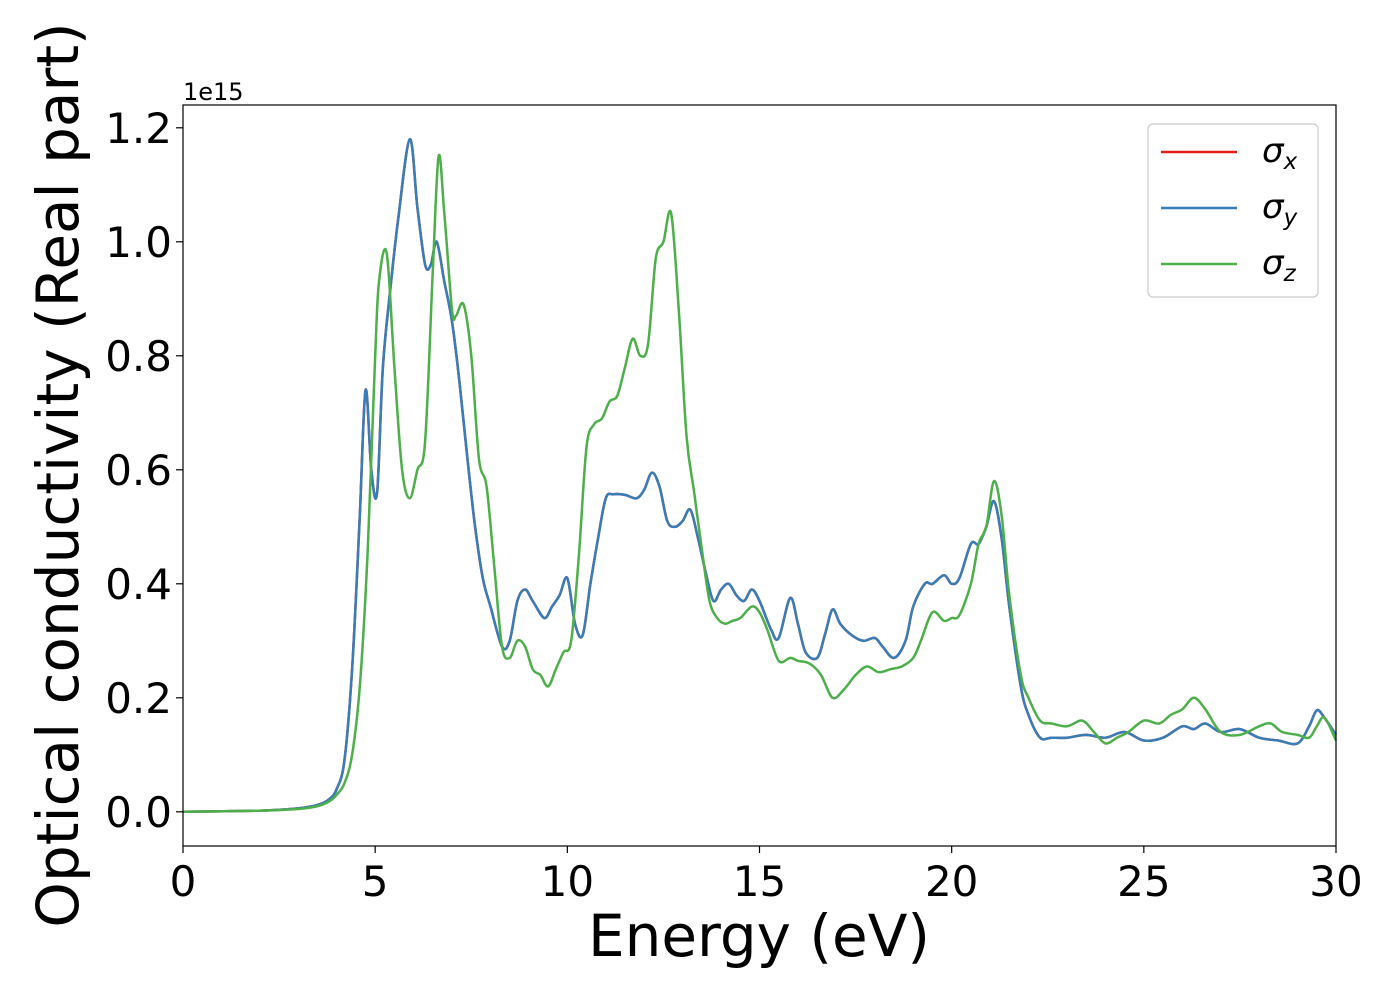 This screenshot has width=1400, height=1004. Describe the element at coordinates (183, 881) in the screenshot. I see `x-tick-label: 0` at that location.